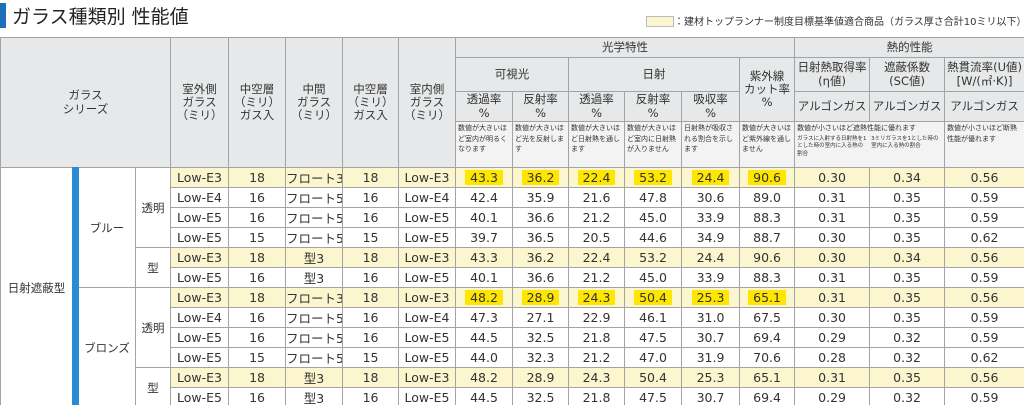 The width and height of the screenshot is (1024, 405). What do you see at coordinates (104, 346) in the screenshot?
I see `color-label: ブロンズ` at bounding box center [104, 346].